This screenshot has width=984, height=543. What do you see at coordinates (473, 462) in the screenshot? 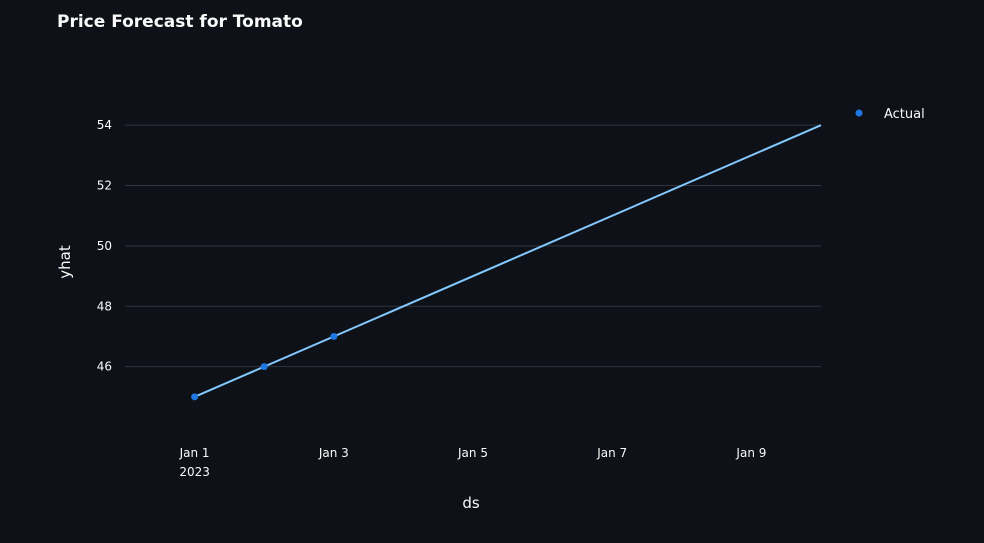
I see `x-axis-ticks: Jan 1 2023 Jan 3 Jan 5 Jan 7 Jan 9` at bounding box center [473, 462].